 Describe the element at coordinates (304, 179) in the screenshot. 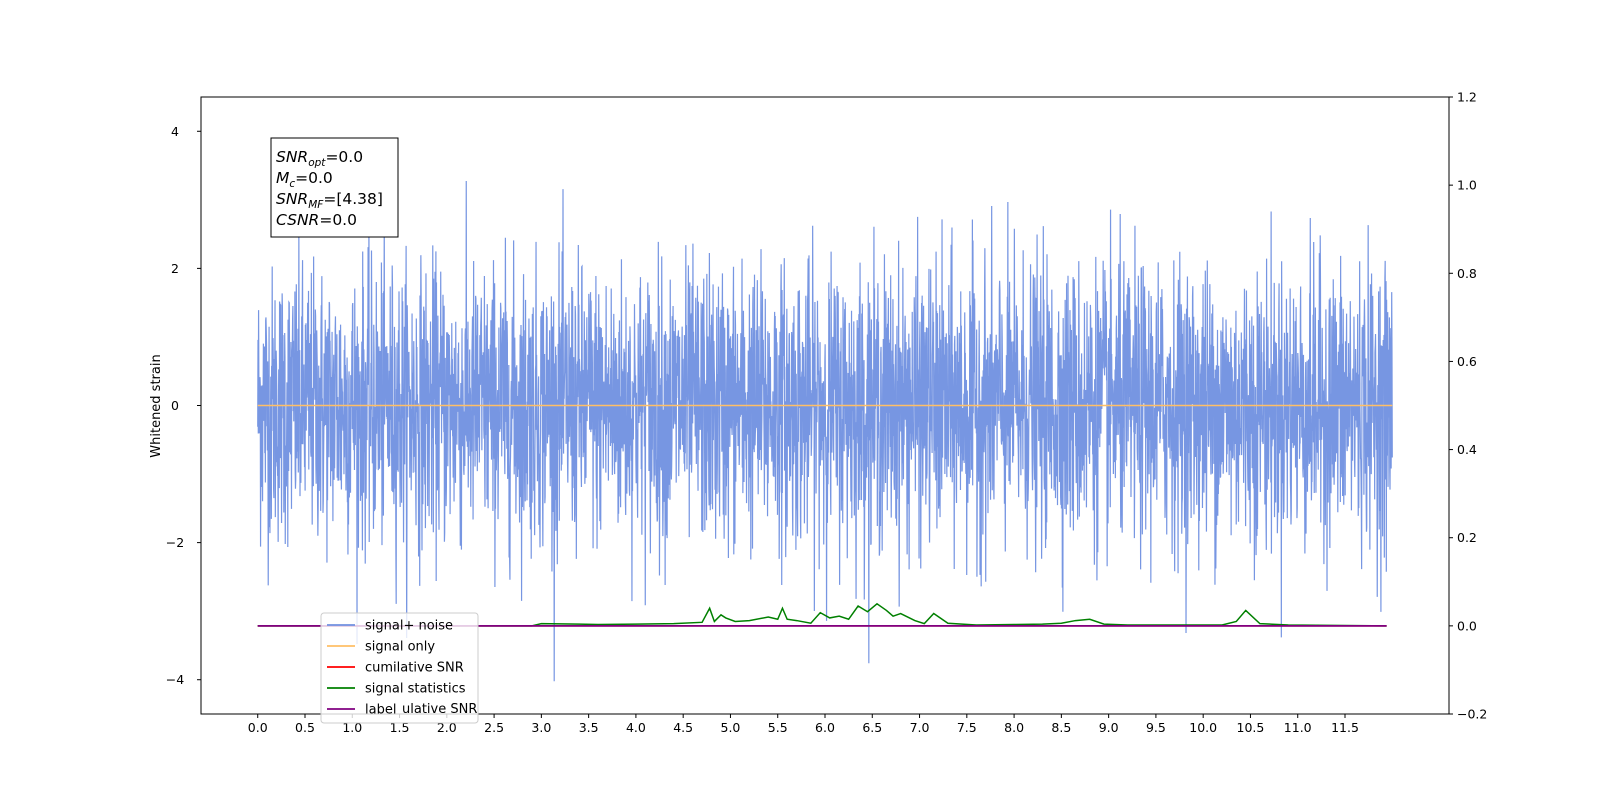

I see `annotation-line: Mc=0.0` at that location.